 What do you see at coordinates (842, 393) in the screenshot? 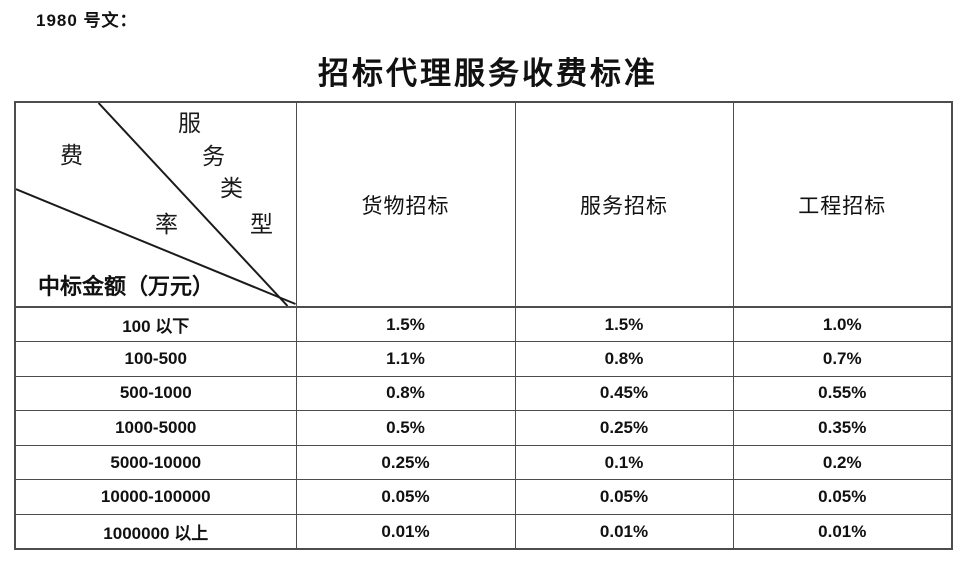
I see `rate-cell: 0.55%` at bounding box center [842, 393].